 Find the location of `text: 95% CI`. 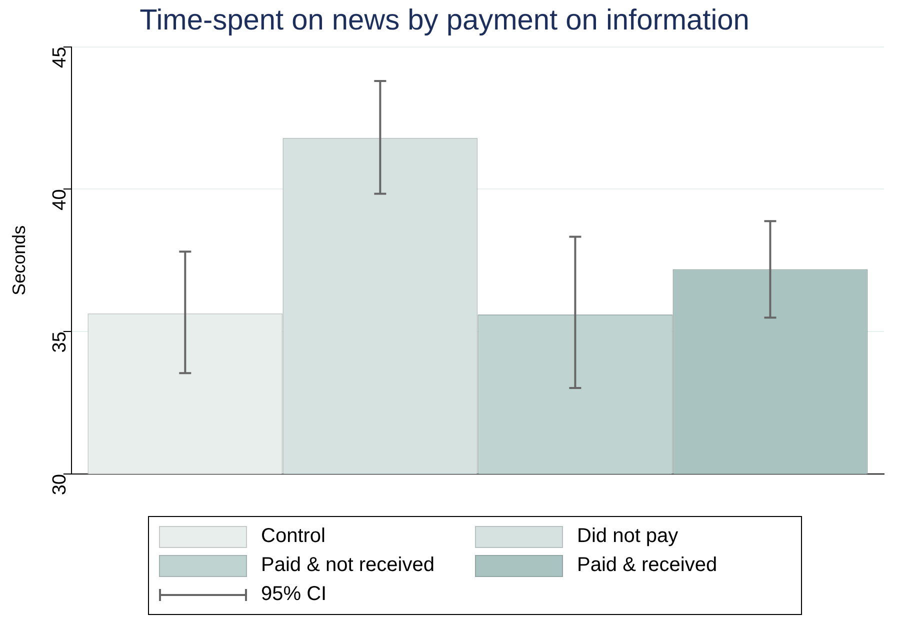

text: 95% CI is located at coordinates (294, 594).